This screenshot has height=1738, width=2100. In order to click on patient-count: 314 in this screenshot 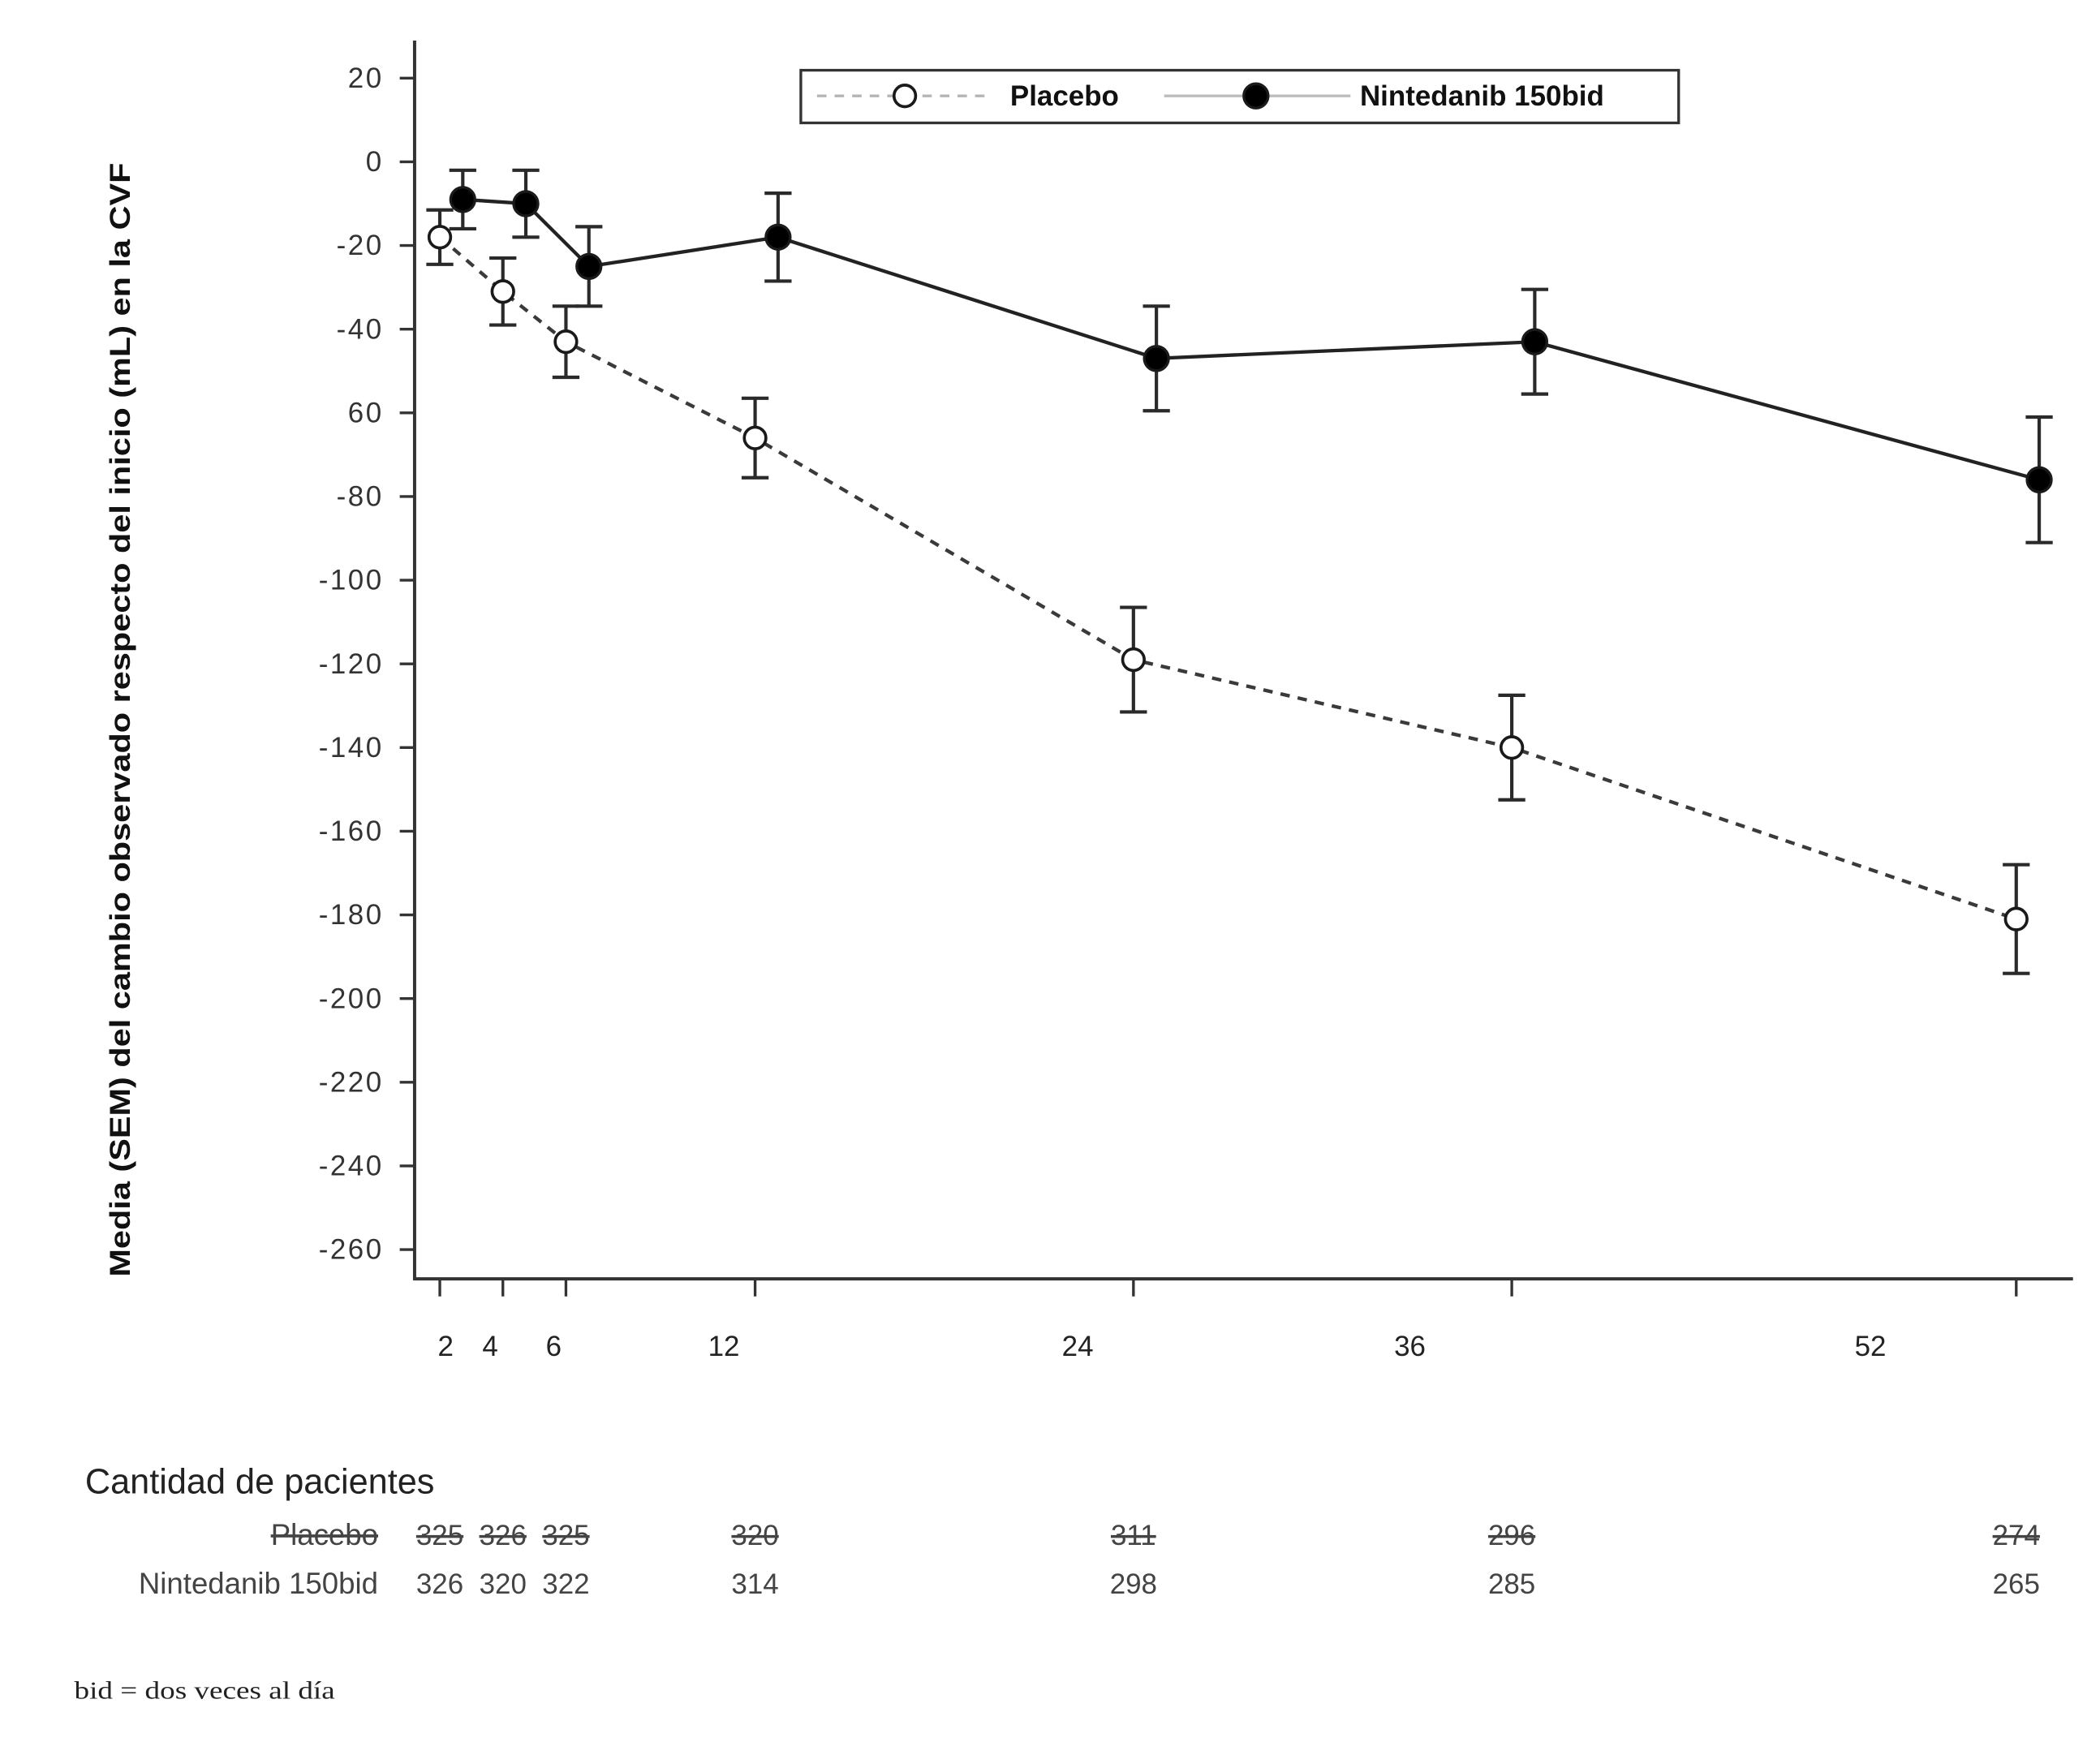, I will do `click(754, 1584)`.